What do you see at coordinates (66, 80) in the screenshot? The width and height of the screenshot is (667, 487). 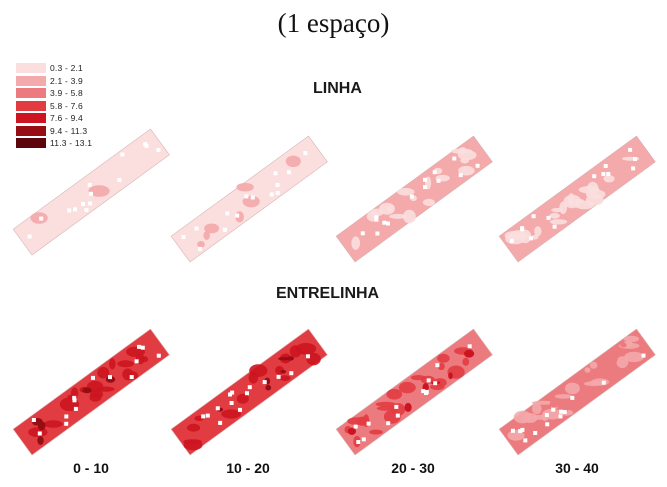 I see `legend-label: 2.1 - 3.9` at bounding box center [66, 80].